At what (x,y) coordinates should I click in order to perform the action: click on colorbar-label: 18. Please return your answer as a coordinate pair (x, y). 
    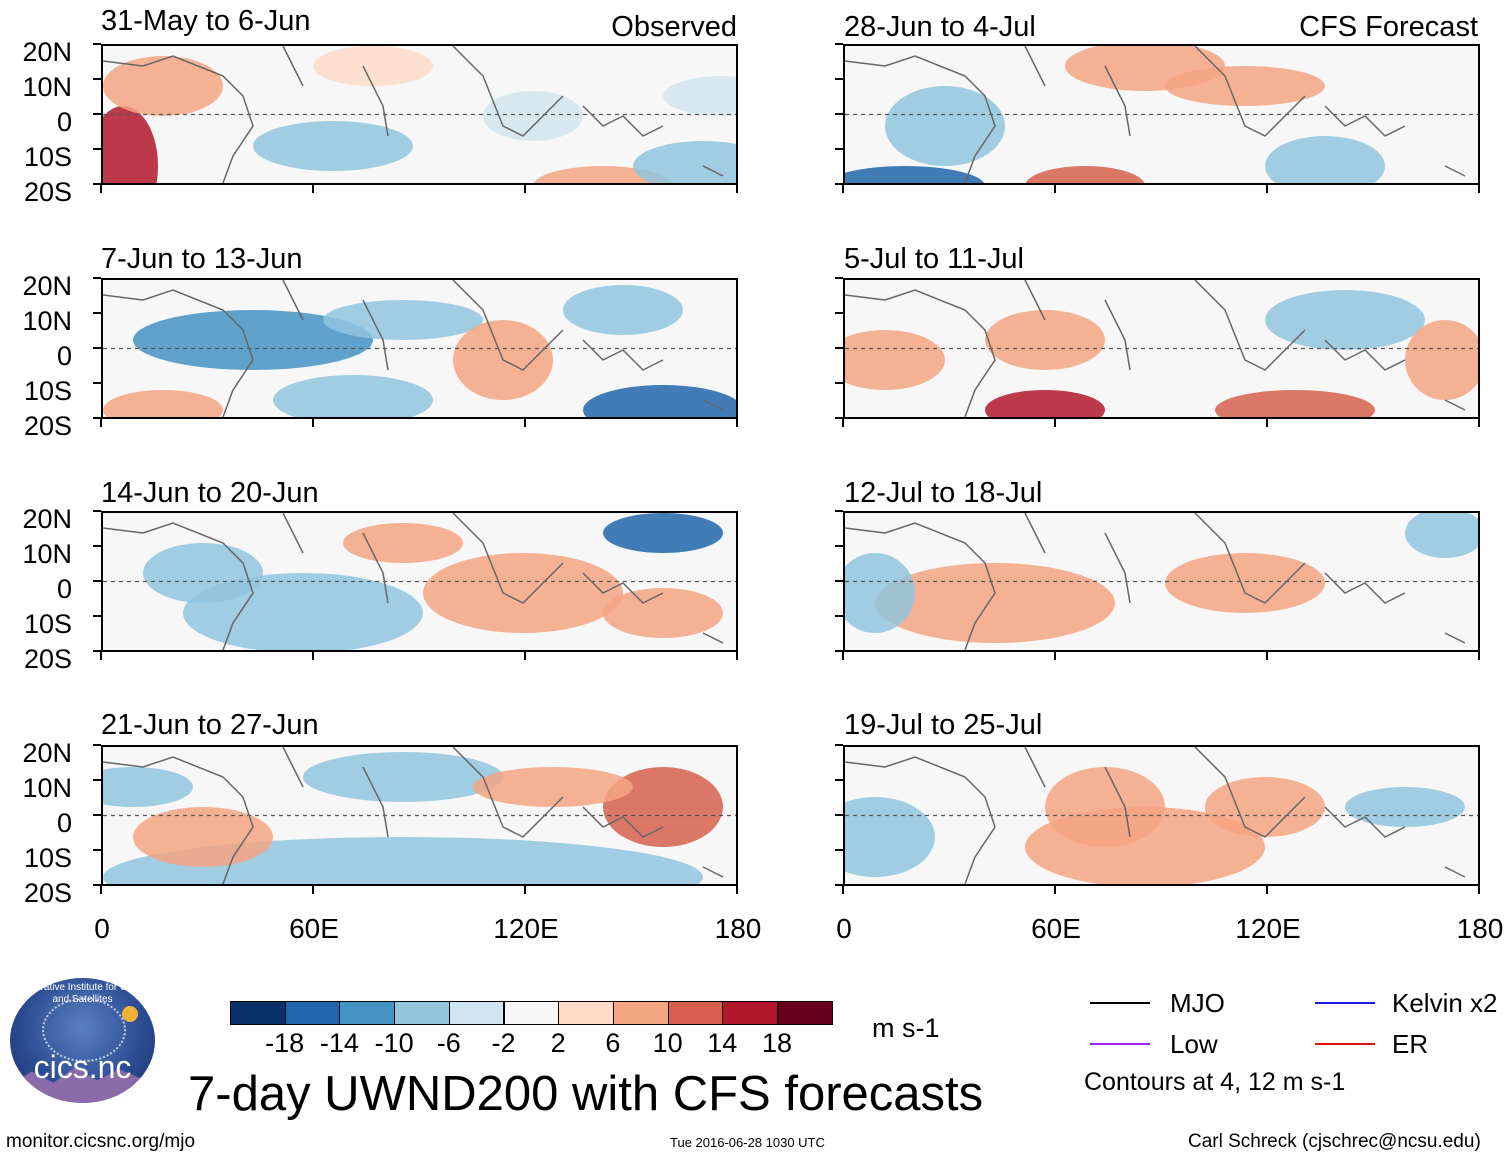
    Looking at the image, I should click on (777, 1043).